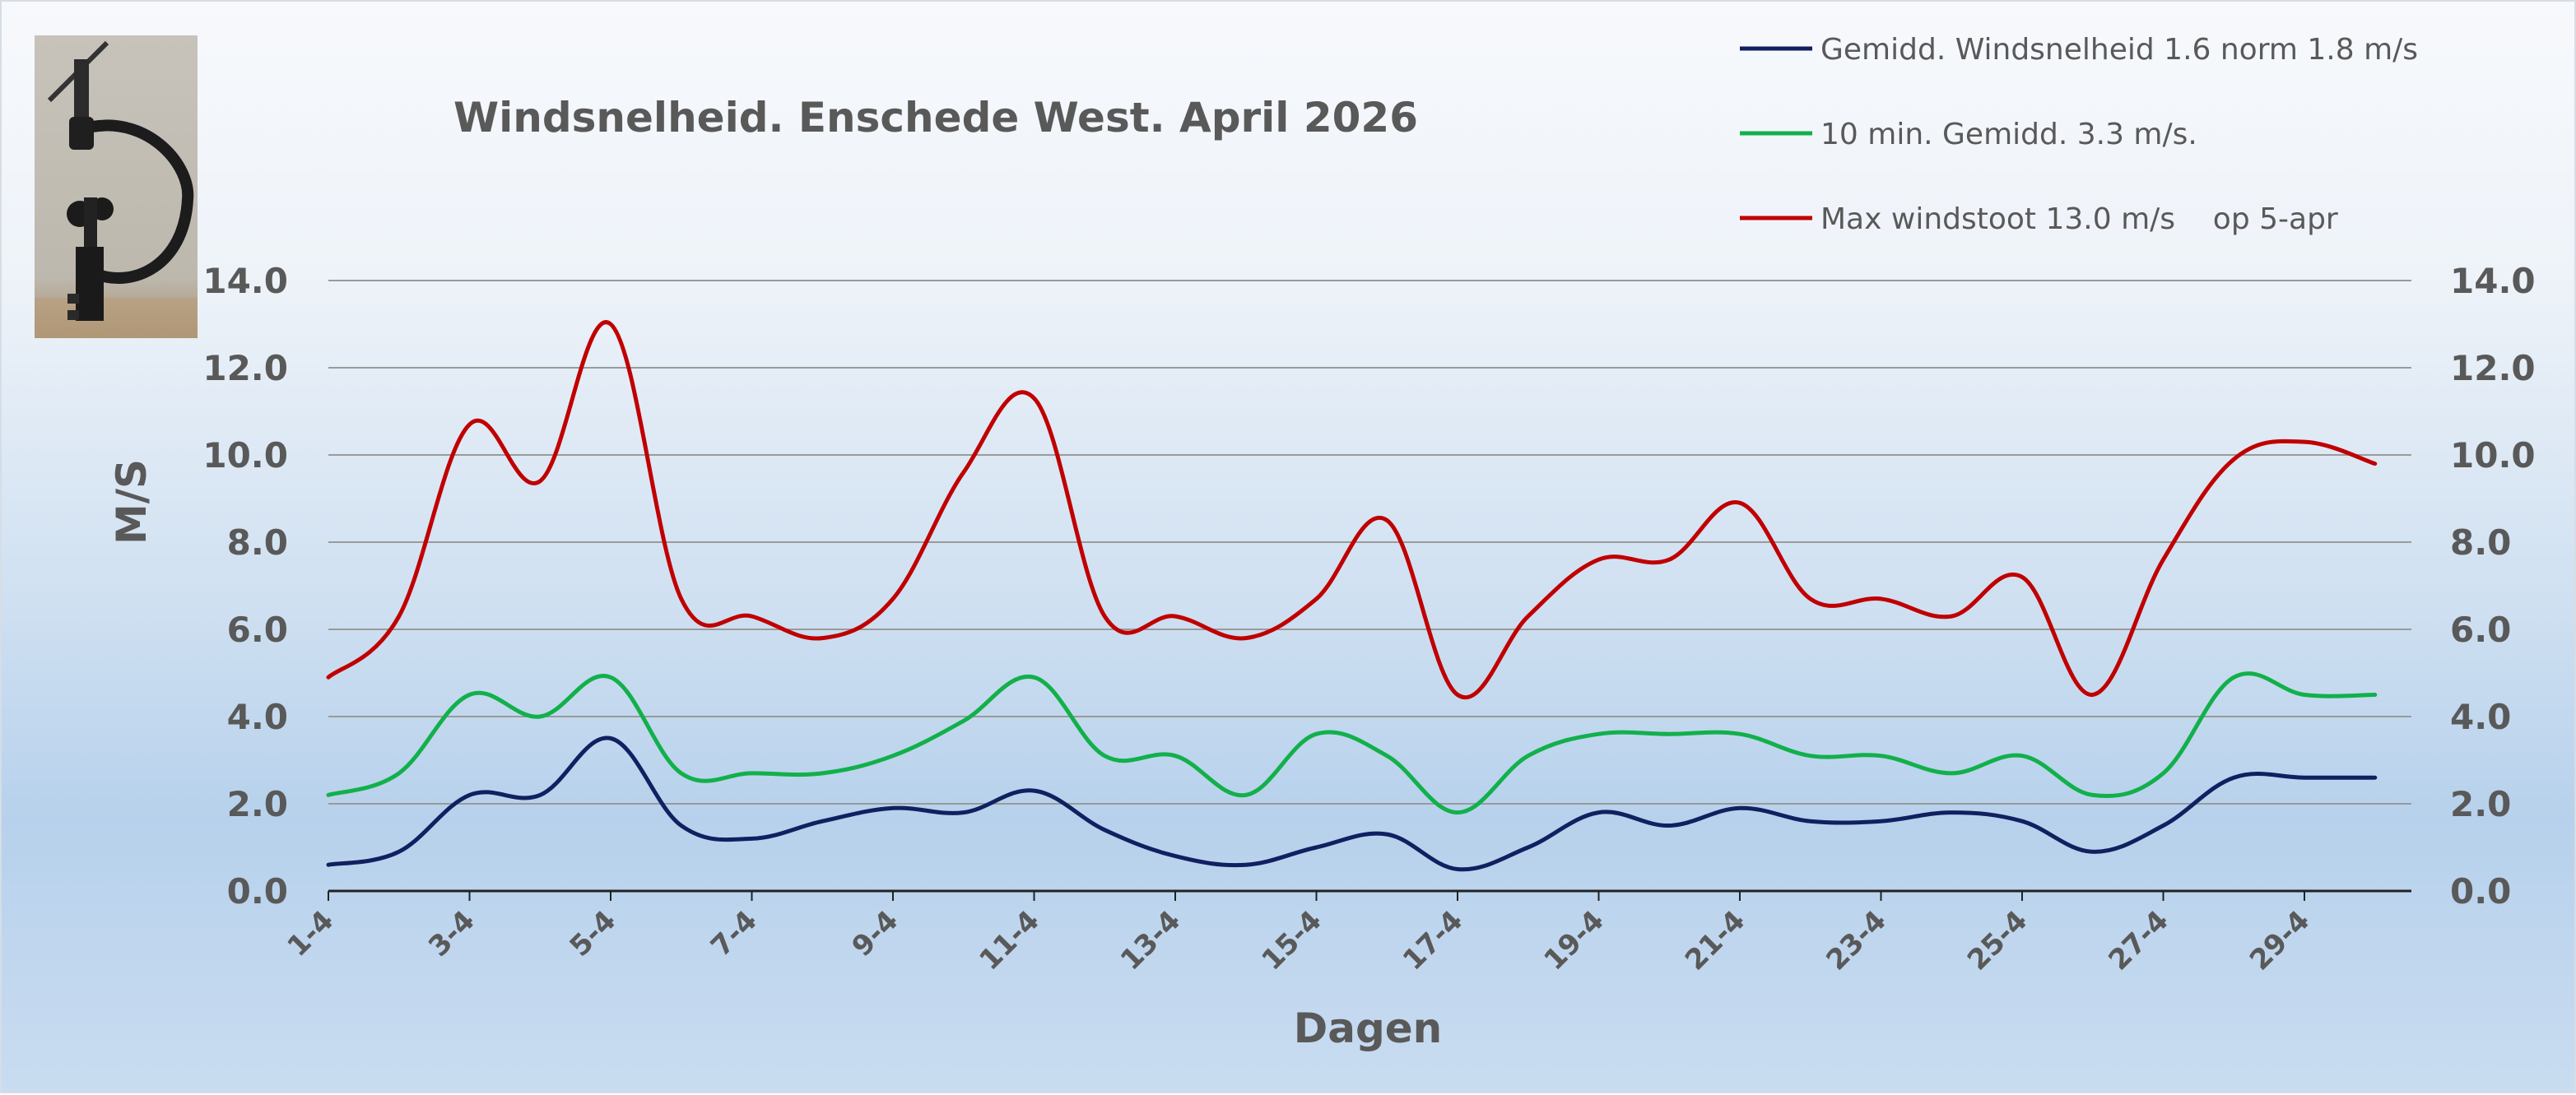  I want to click on x-tick-label: 13-4, so click(1150, 940).